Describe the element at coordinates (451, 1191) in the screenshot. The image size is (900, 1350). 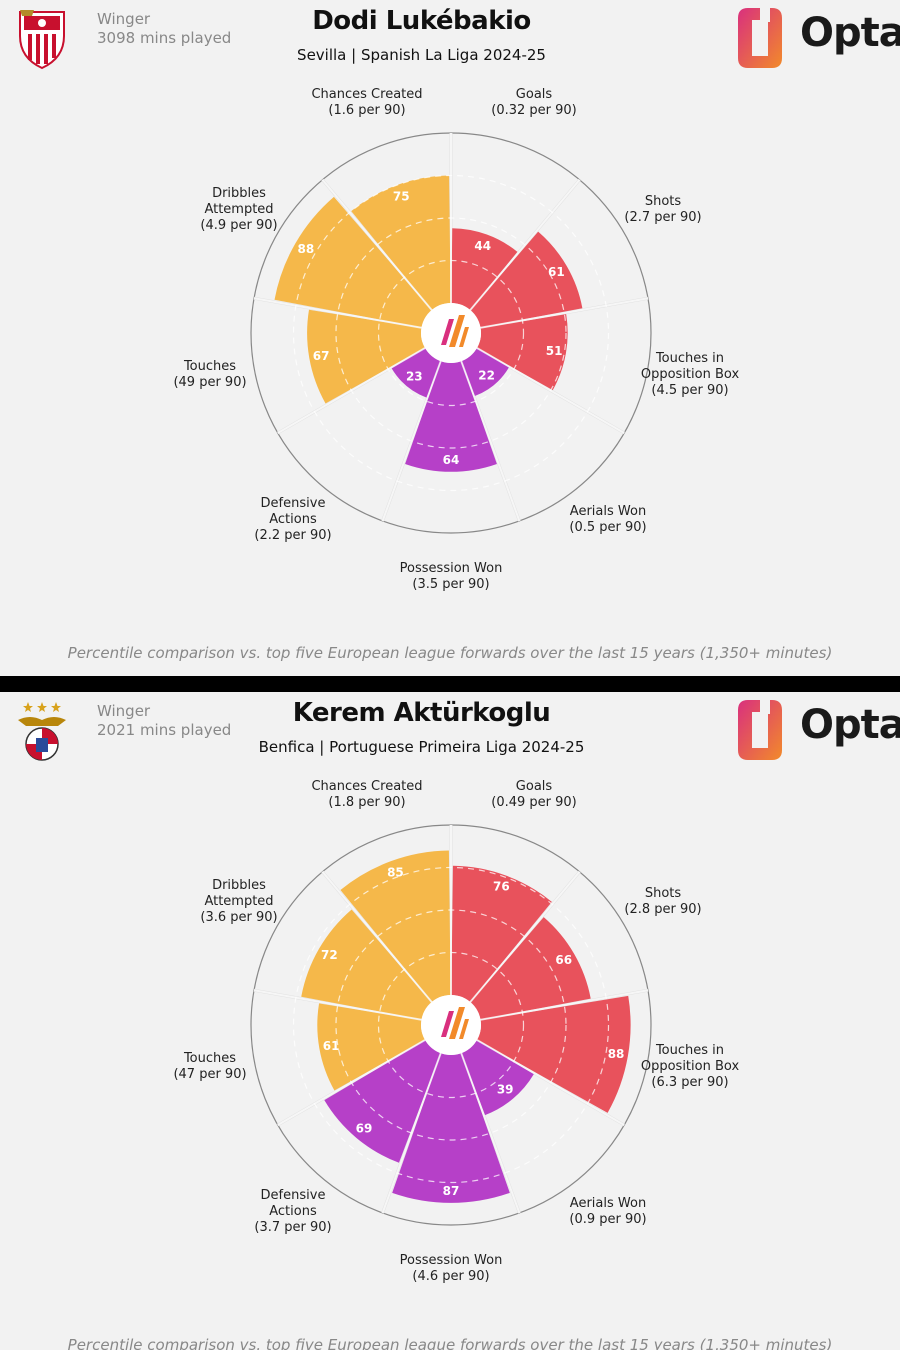
I see `percentile-label: 87` at that location.